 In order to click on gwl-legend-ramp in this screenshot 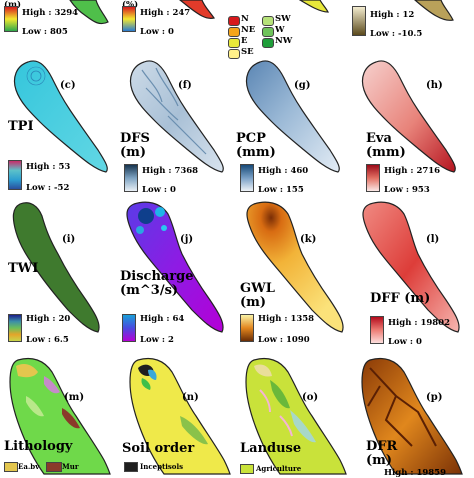, I will do `click(247, 328)`.